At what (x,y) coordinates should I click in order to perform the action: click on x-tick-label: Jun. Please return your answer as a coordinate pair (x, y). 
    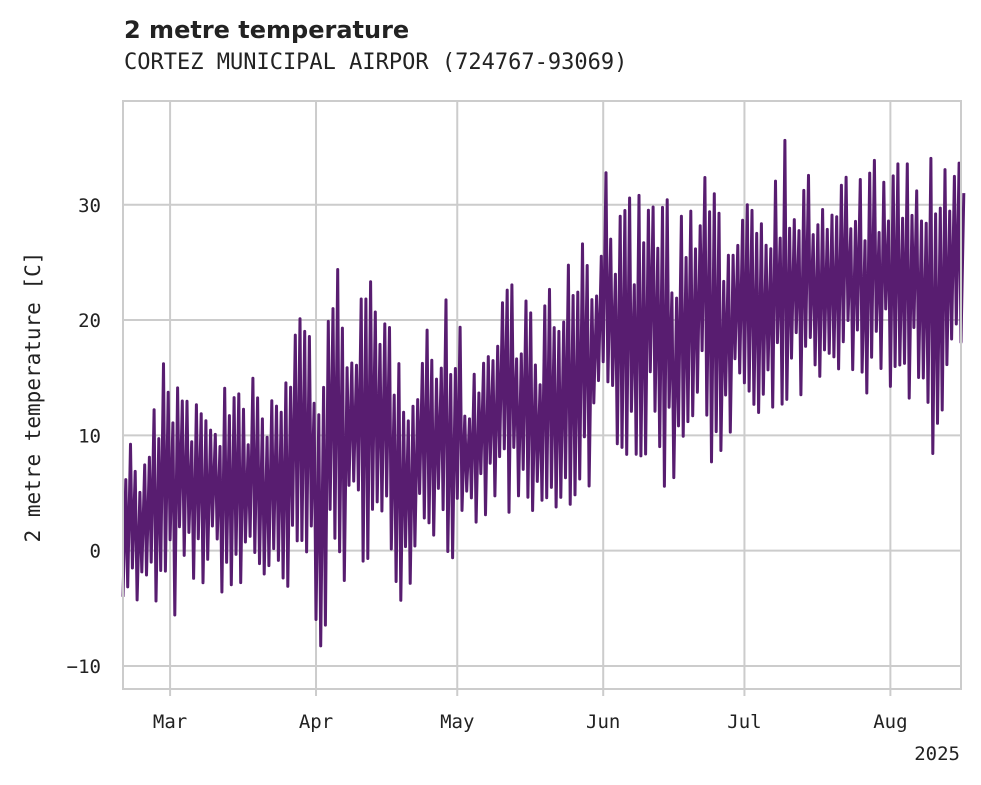
    Looking at the image, I should click on (603, 722).